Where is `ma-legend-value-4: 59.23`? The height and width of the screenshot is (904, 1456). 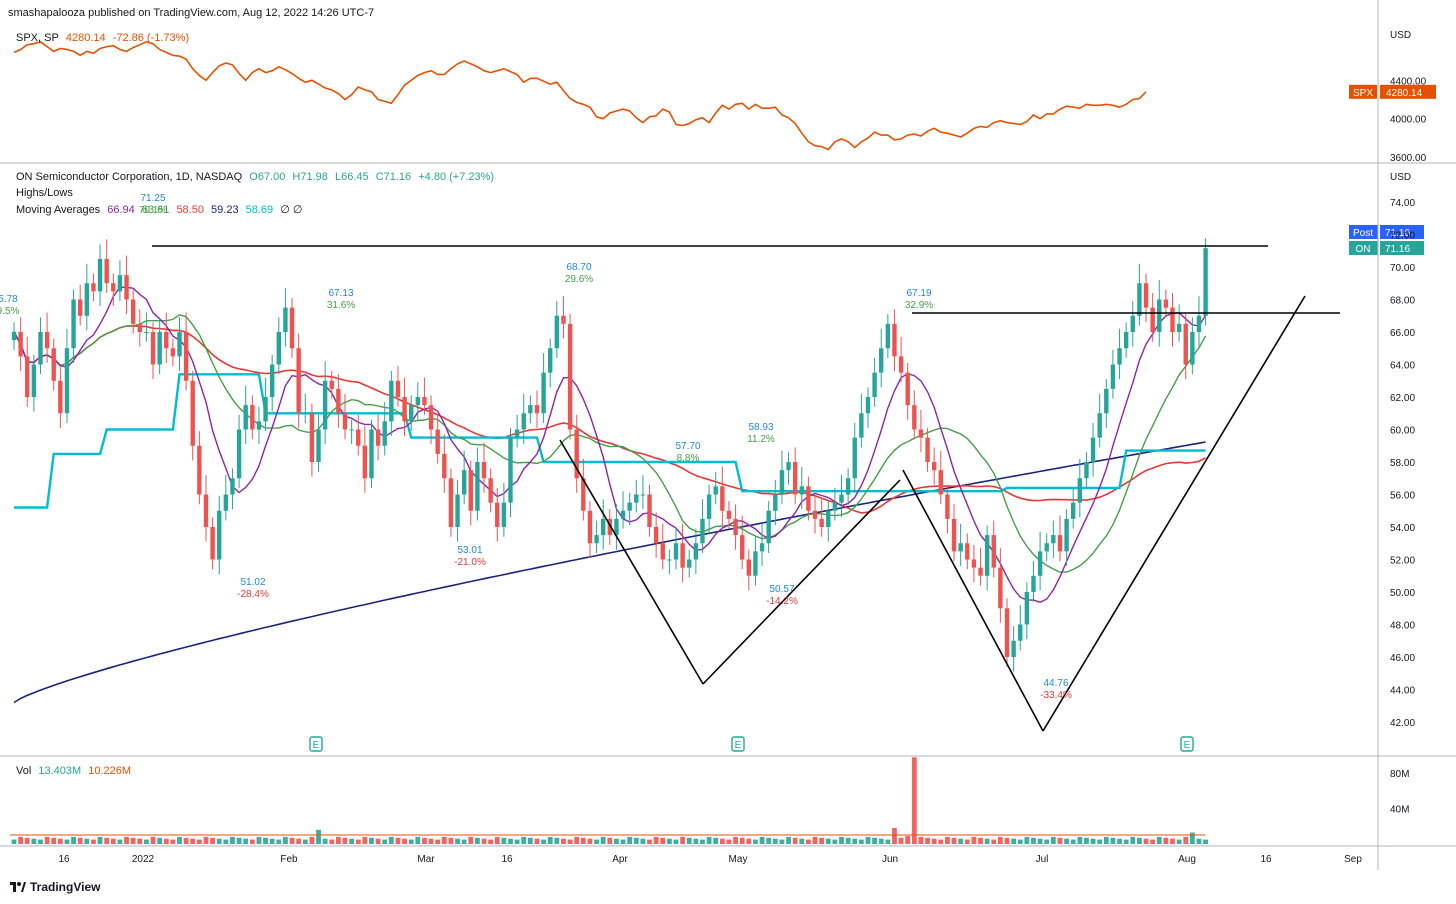 ma-legend-value-4: 59.23 is located at coordinates (225, 210).